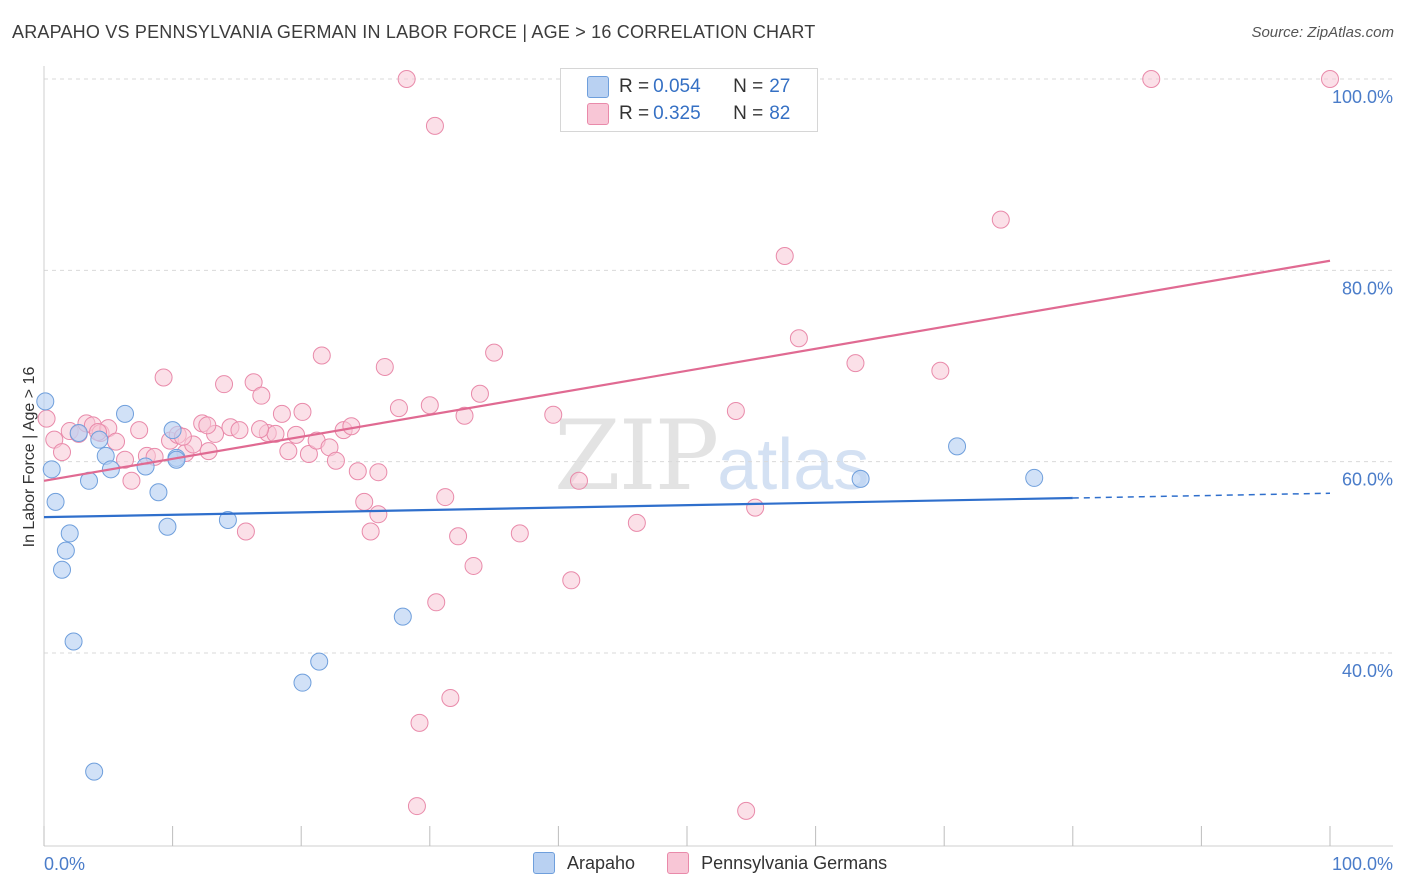 This screenshot has height=892, width=1406. Describe the element at coordinates (678, 863) in the screenshot. I see `pennsylvania-germans-legend-swatch` at that location.